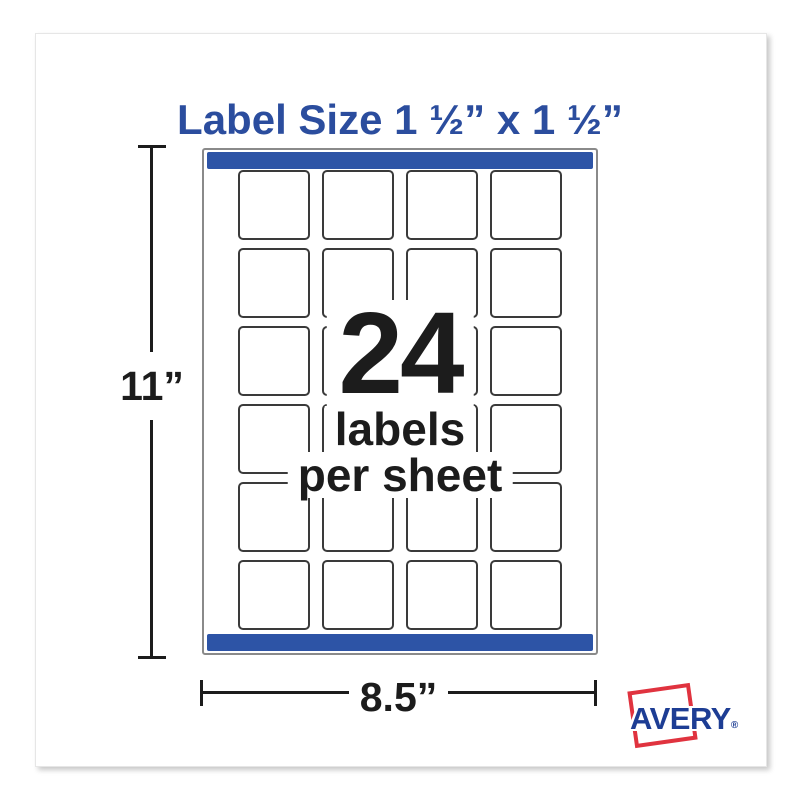 The height and width of the screenshot is (800, 800). I want to click on page-title: Label Size 1 ½” x 1 ½”, so click(400, 120).